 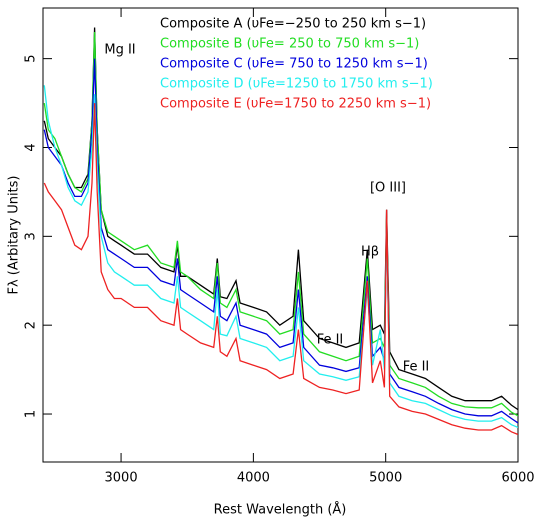 What do you see at coordinates (294, 64) in the screenshot?
I see `legend-entry: Composite C (υFe= 750 to 1250 km s−1)` at bounding box center [294, 64].